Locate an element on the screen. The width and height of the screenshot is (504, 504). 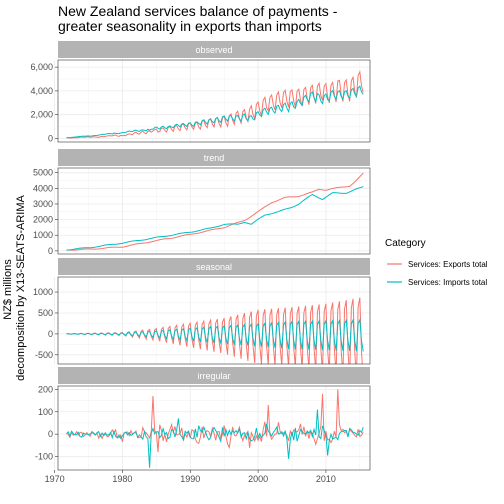
y-tick-label: 5000 is located at coordinates (43, 173).